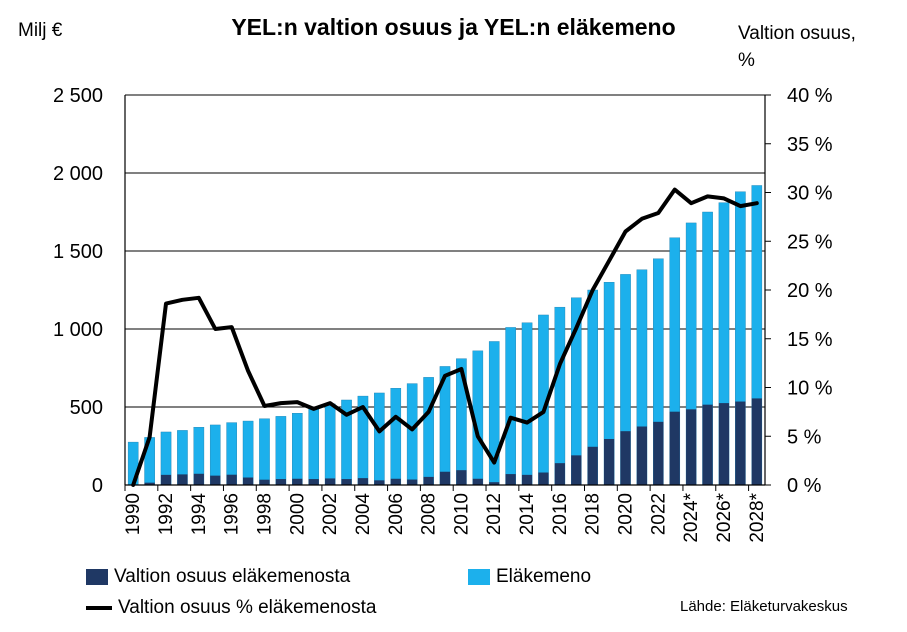 This screenshot has height=632, width=907. I want to click on right-tick-labels: 0 % 5 % 10 % 15 % 20 % 25 % 30 % 35 % 40 %, so click(810, 291).